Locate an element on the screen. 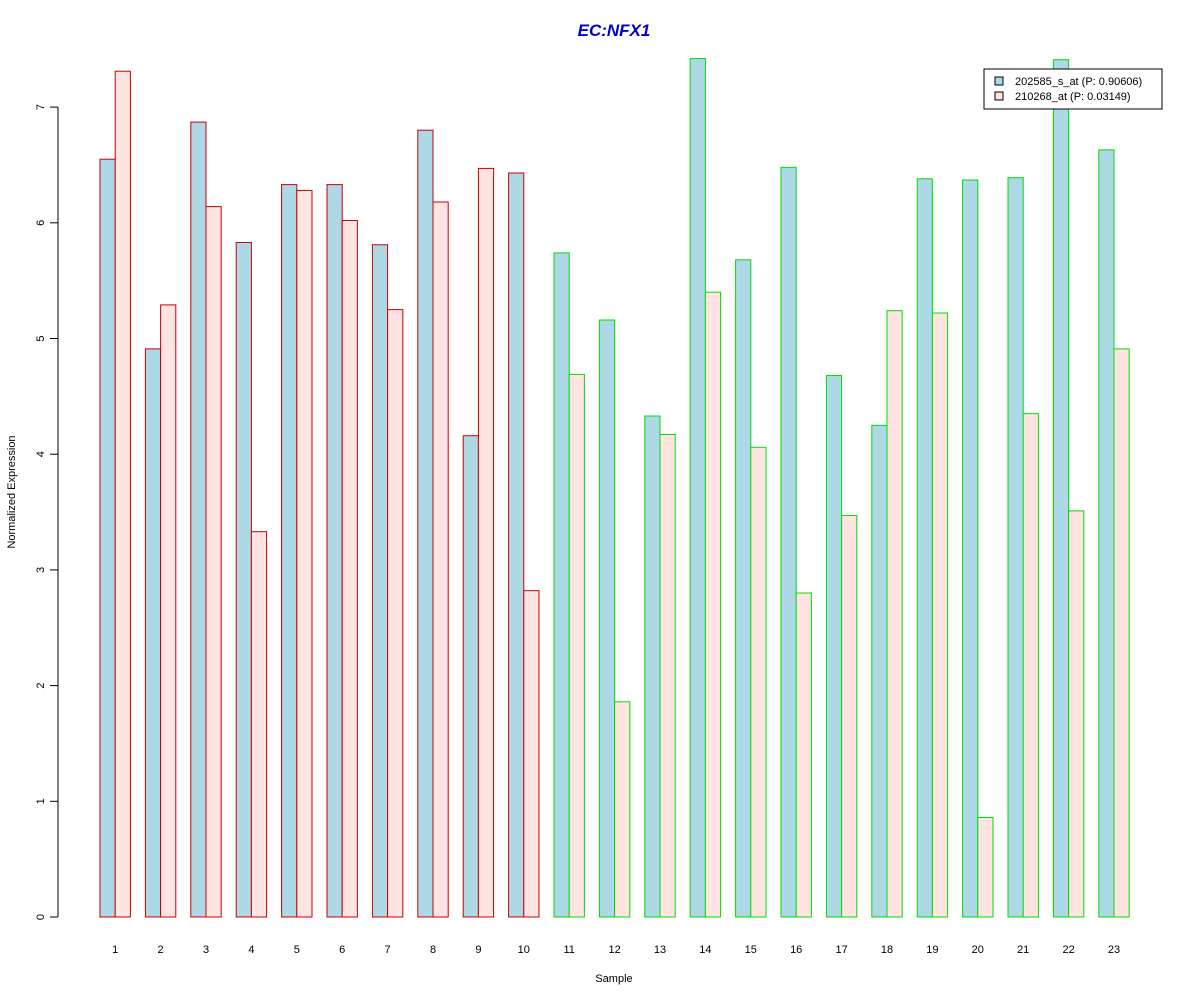 Image resolution: width=1200 pixels, height=1000 pixels. x-tick-label: 22 is located at coordinates (1068, 950).